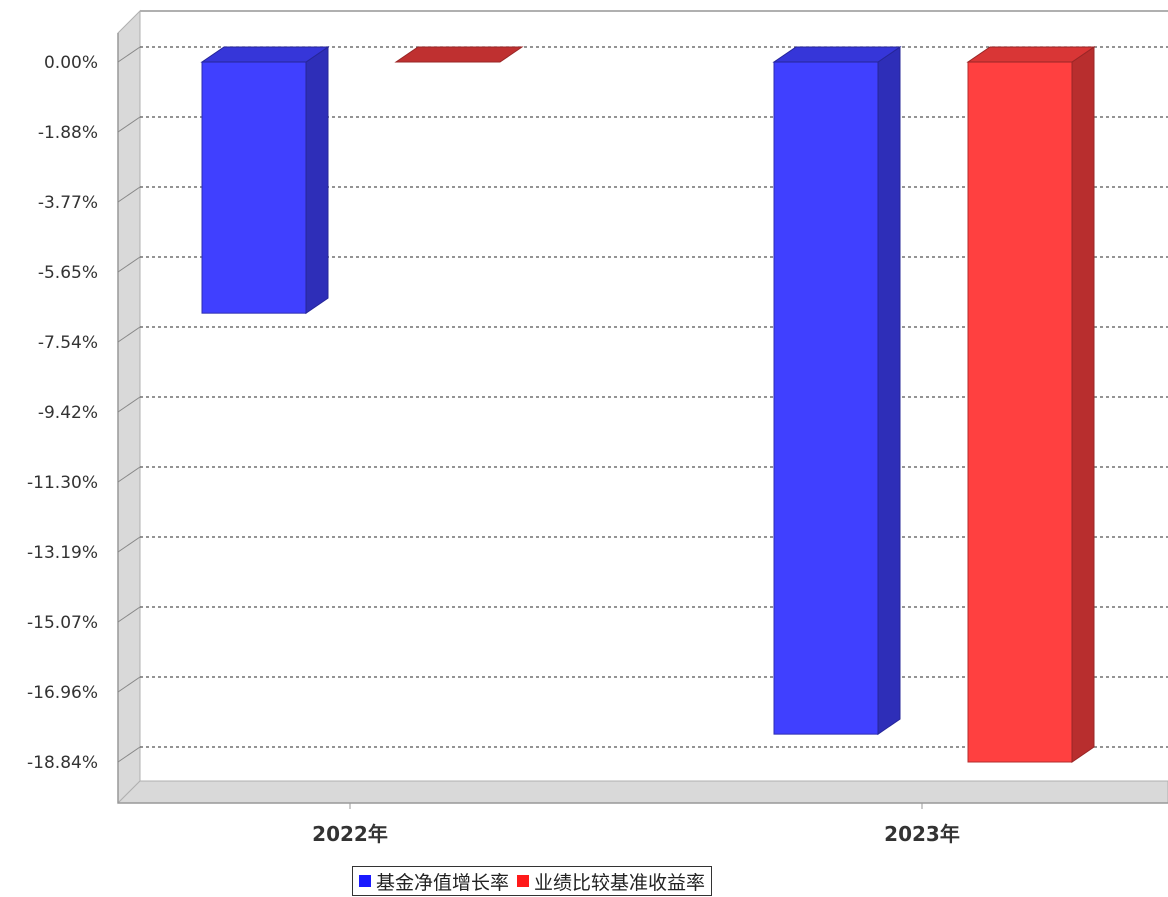 The height and width of the screenshot is (897, 1168). I want to click on y-tick-label: -13.19%, so click(62, 553).